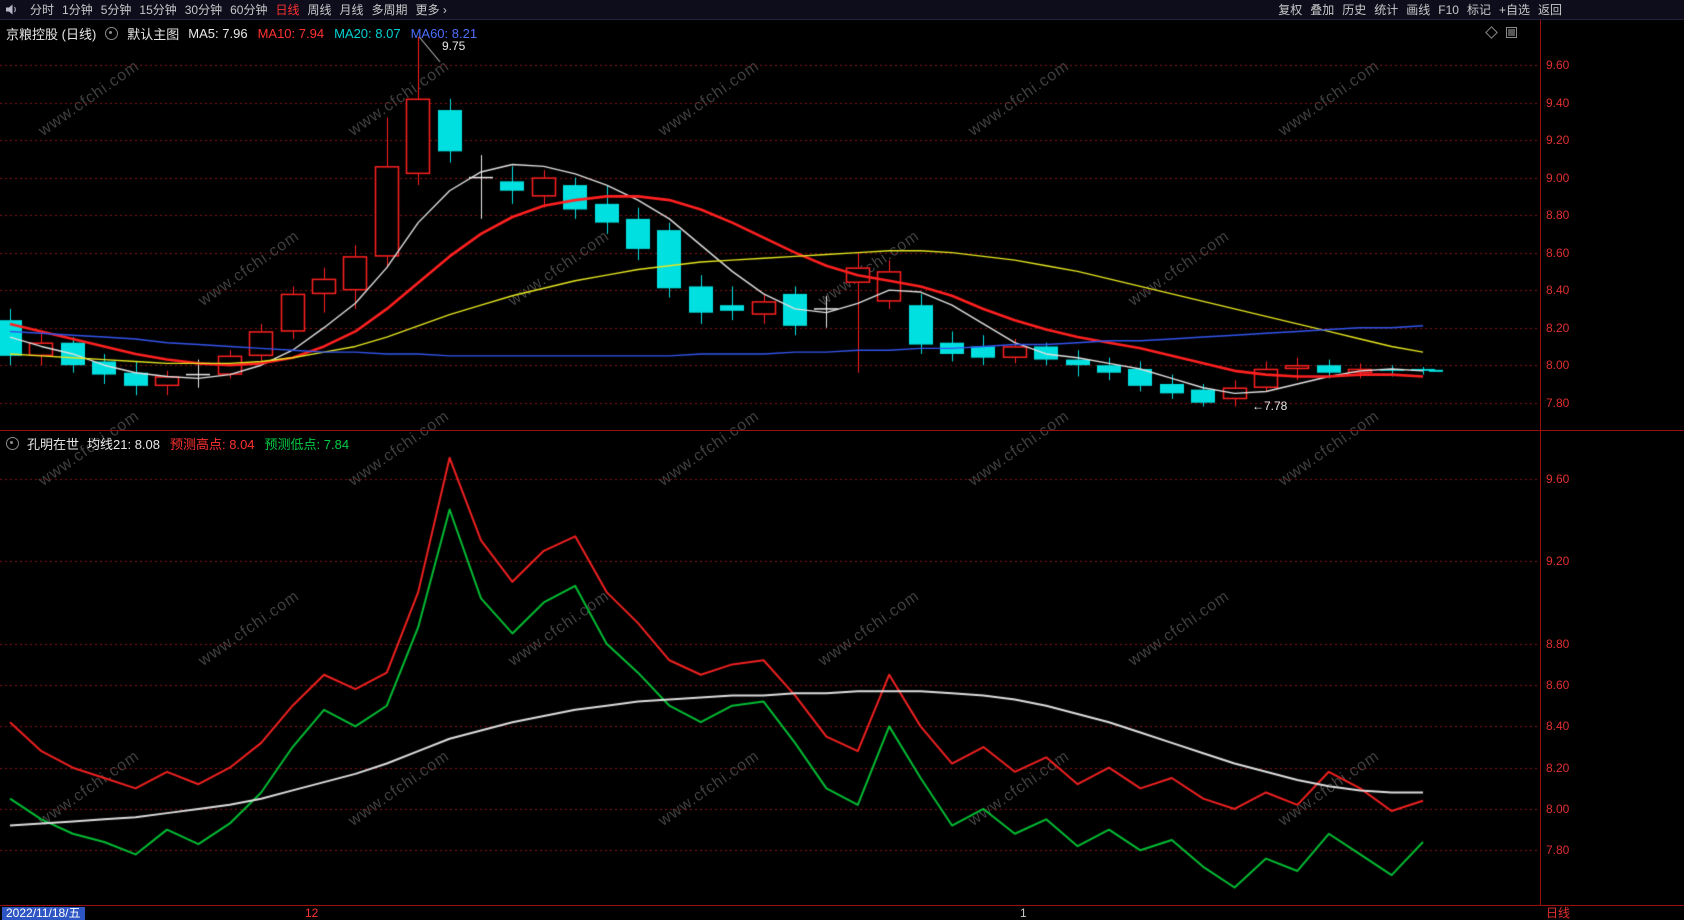 The height and width of the screenshot is (920, 1684). What do you see at coordinates (312, 913) in the screenshot?
I see `month-marker: 12` at bounding box center [312, 913].